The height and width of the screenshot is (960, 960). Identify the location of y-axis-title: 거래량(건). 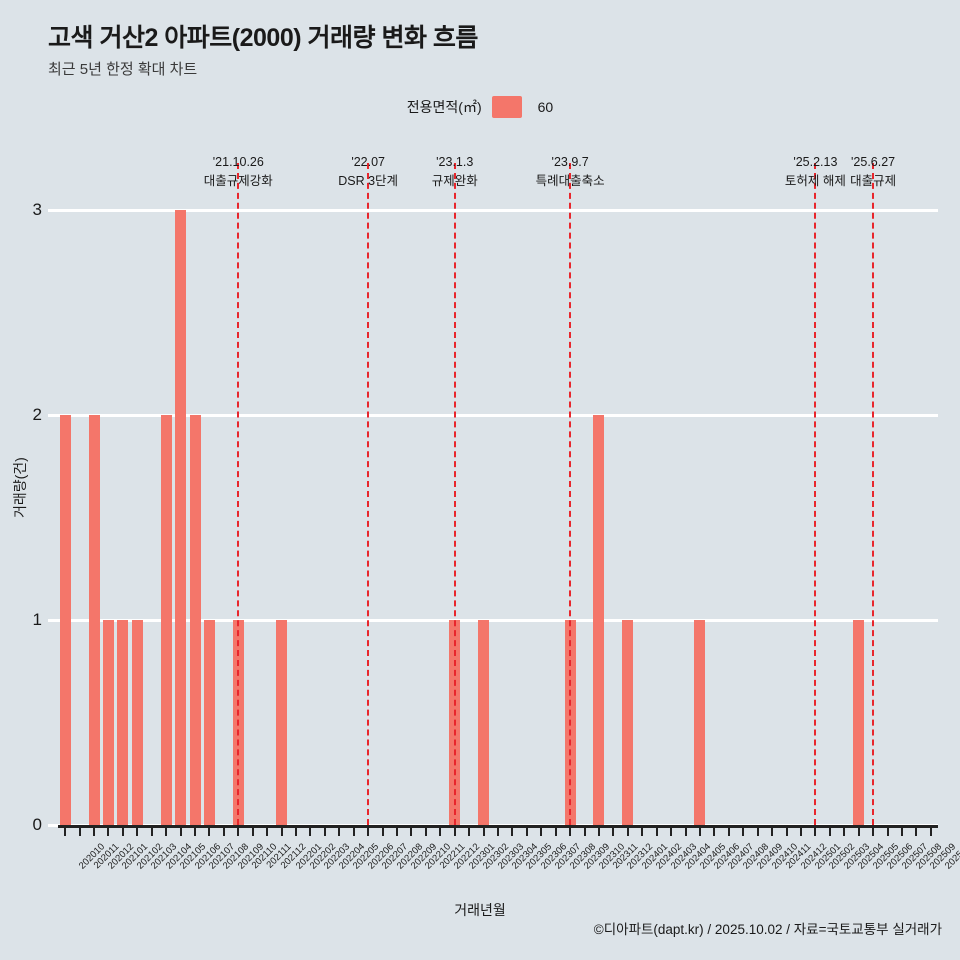
(20, 487).